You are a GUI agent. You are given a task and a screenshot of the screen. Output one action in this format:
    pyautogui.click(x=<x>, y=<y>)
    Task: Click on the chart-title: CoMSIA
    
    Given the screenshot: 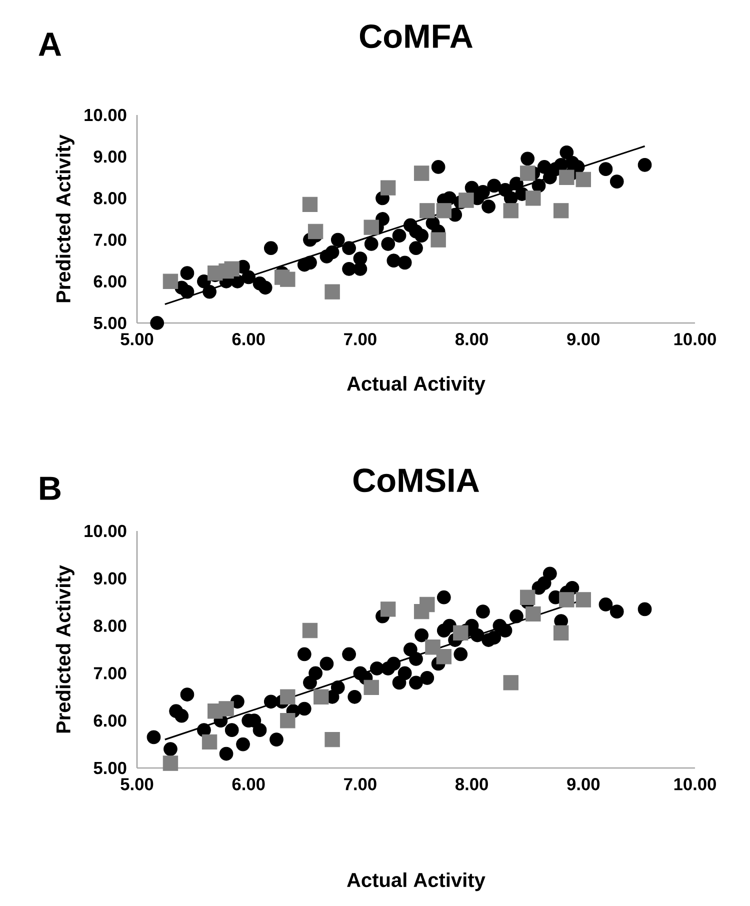 What is the action you would take?
    pyautogui.click(x=416, y=480)
    